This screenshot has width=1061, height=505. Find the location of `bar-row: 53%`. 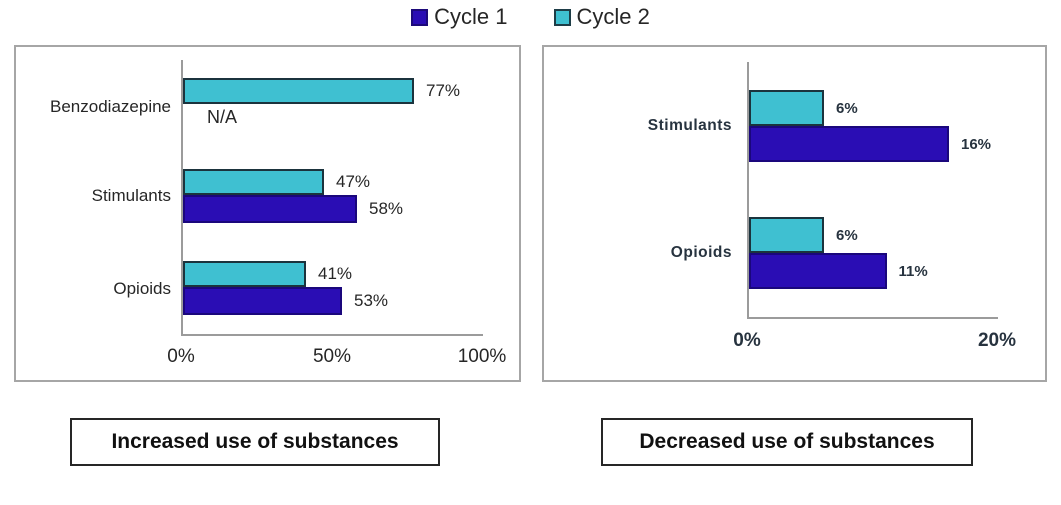

bar-row: 53% is located at coordinates (285, 301).